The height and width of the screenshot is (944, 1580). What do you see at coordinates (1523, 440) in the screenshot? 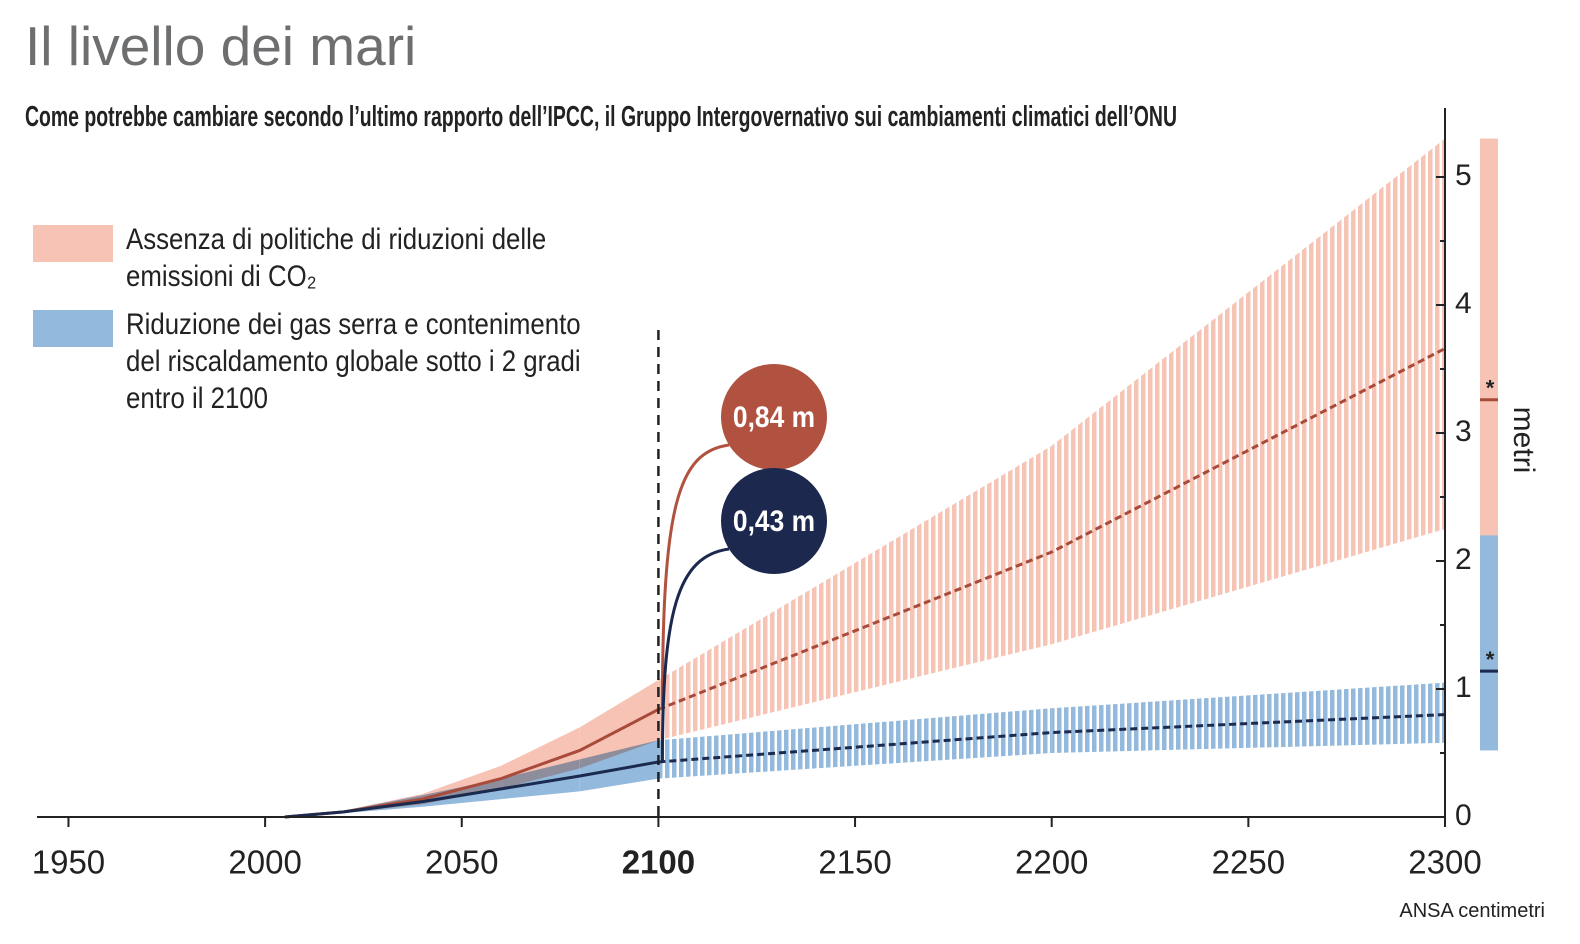
I see `y-axis-label: metri` at bounding box center [1523, 440].